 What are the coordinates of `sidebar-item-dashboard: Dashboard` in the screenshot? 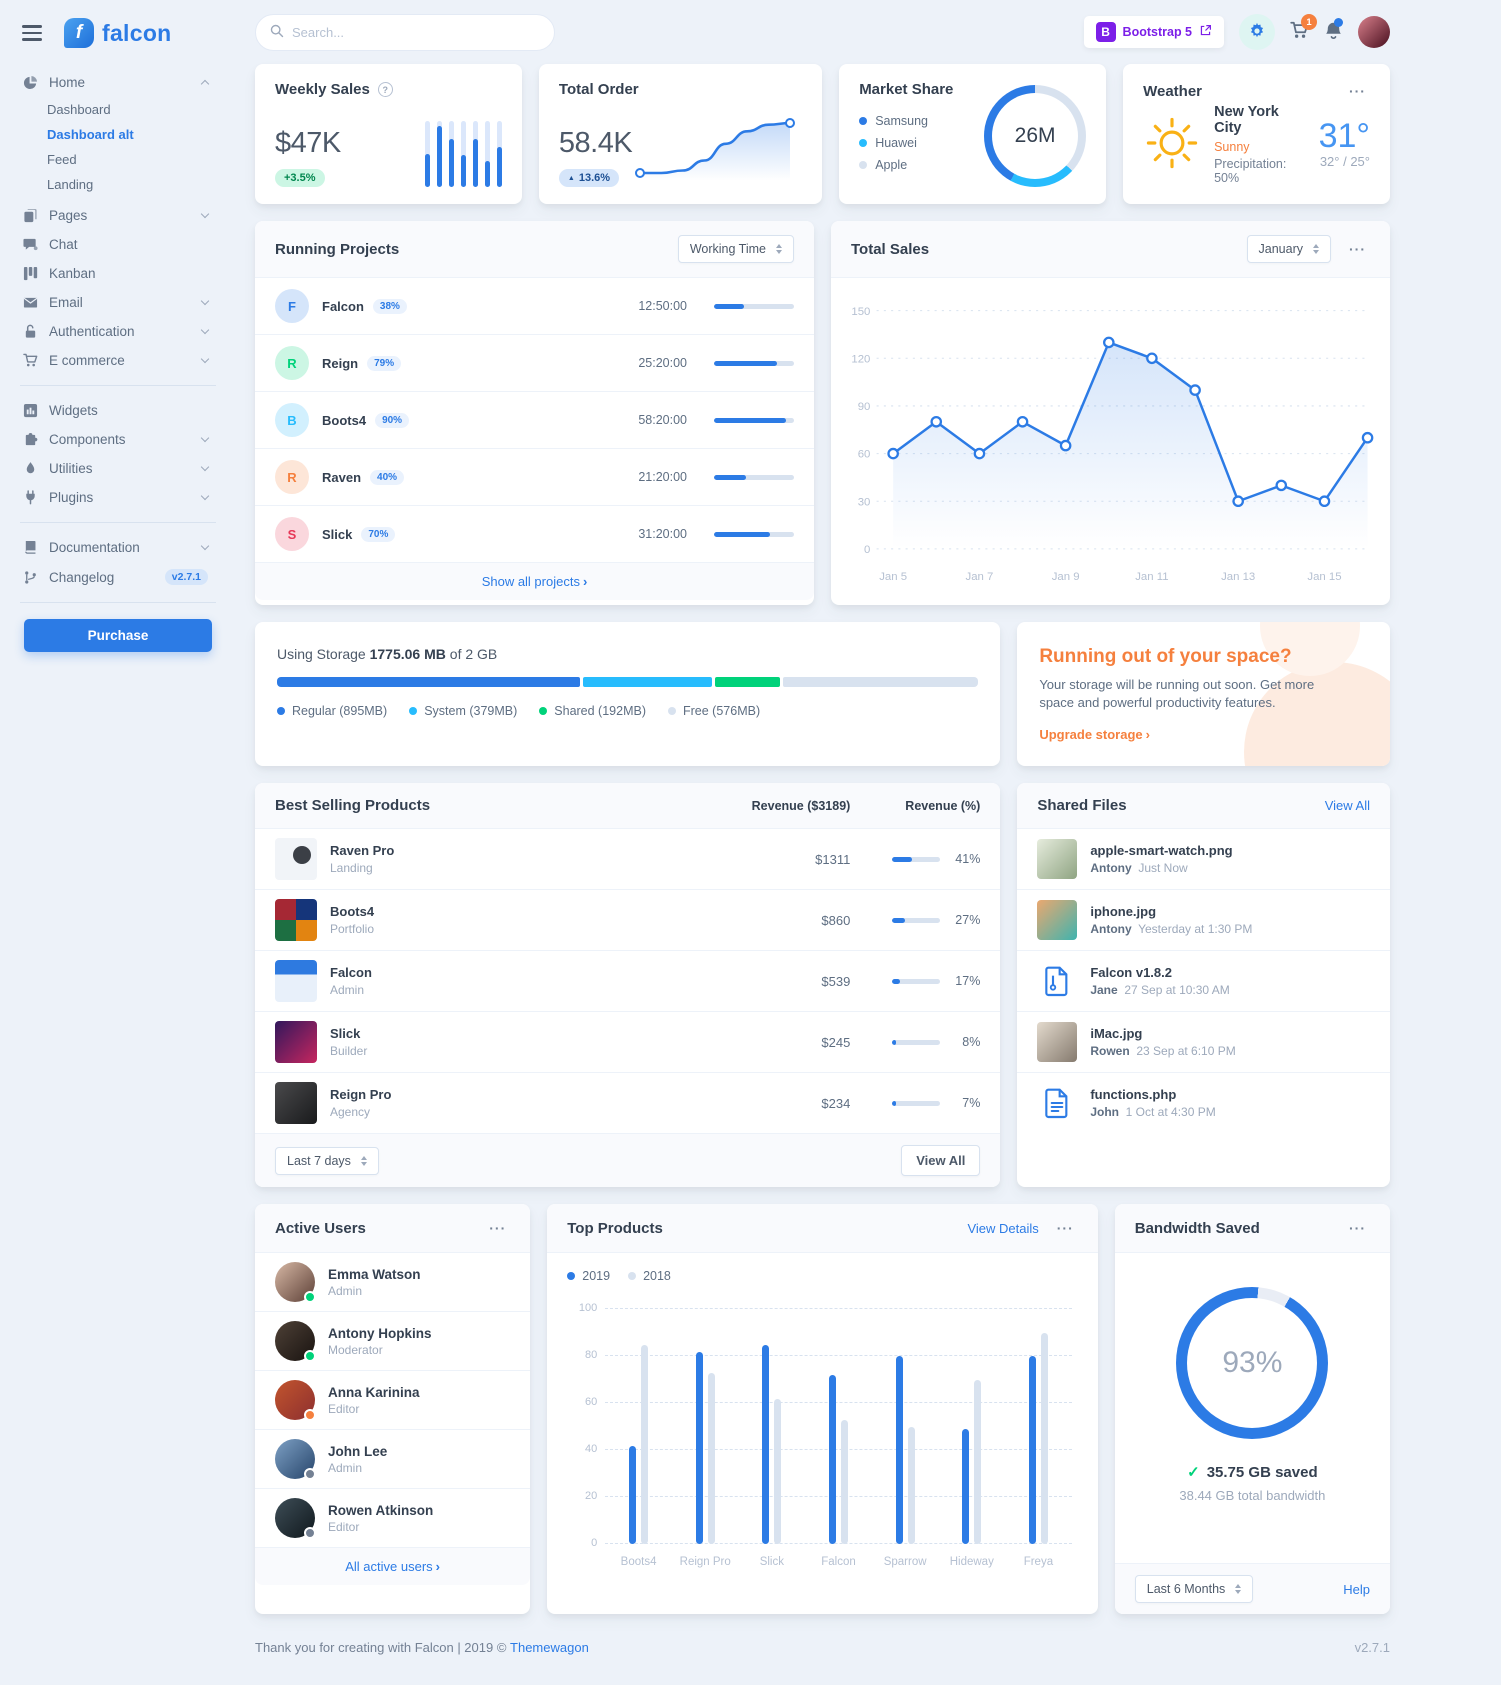 It's located at (79, 109).